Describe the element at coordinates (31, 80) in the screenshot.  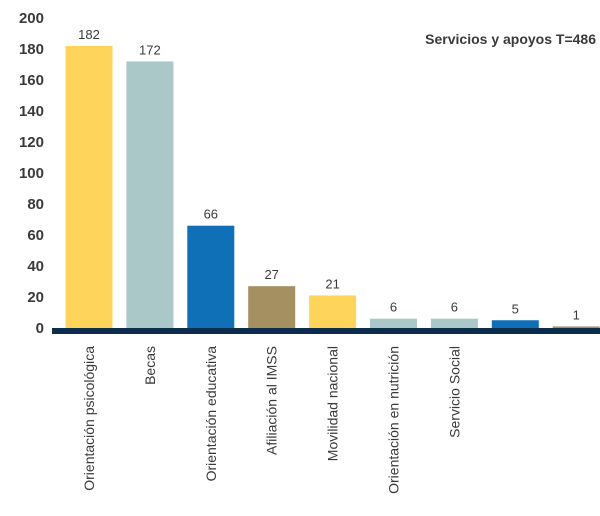
I see `y-tick-label: 160` at that location.